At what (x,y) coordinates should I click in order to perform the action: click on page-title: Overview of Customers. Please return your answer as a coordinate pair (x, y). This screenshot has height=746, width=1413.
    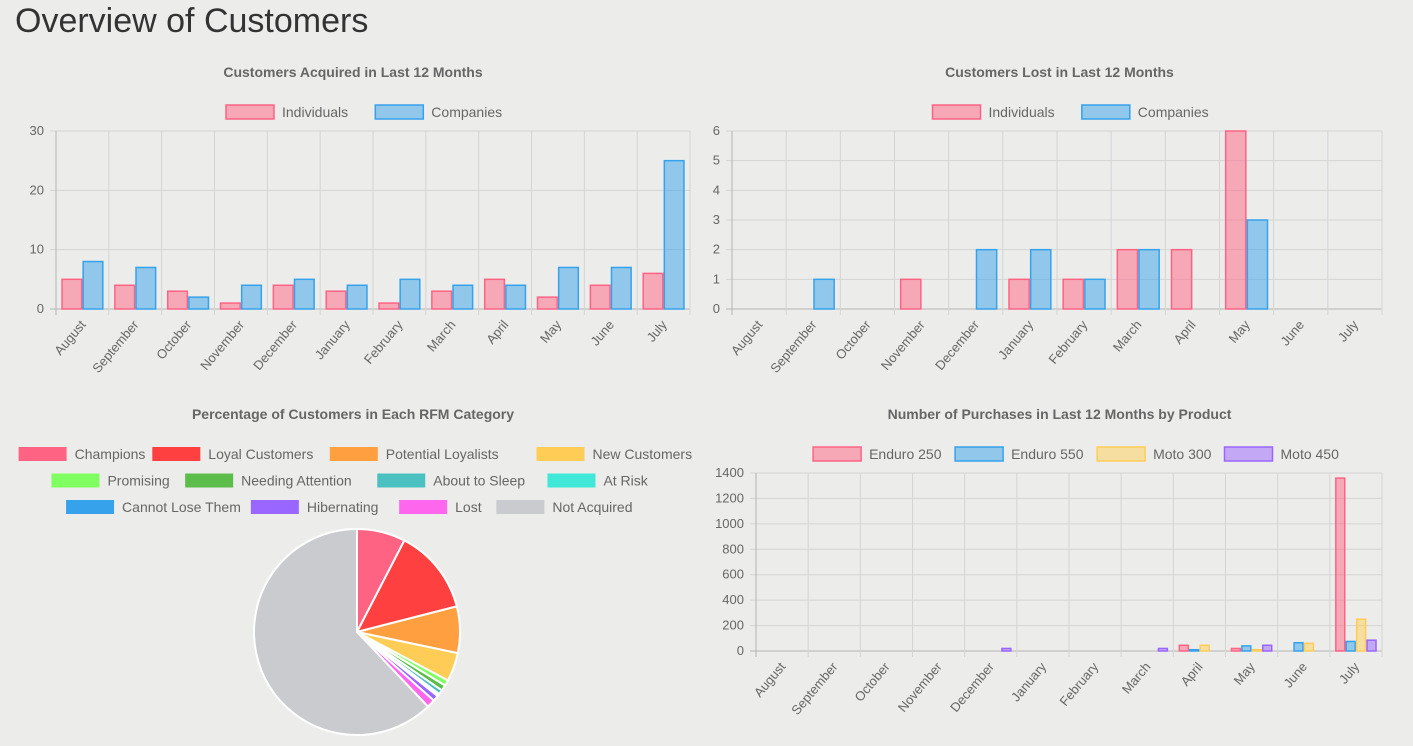
    Looking at the image, I should click on (192, 21).